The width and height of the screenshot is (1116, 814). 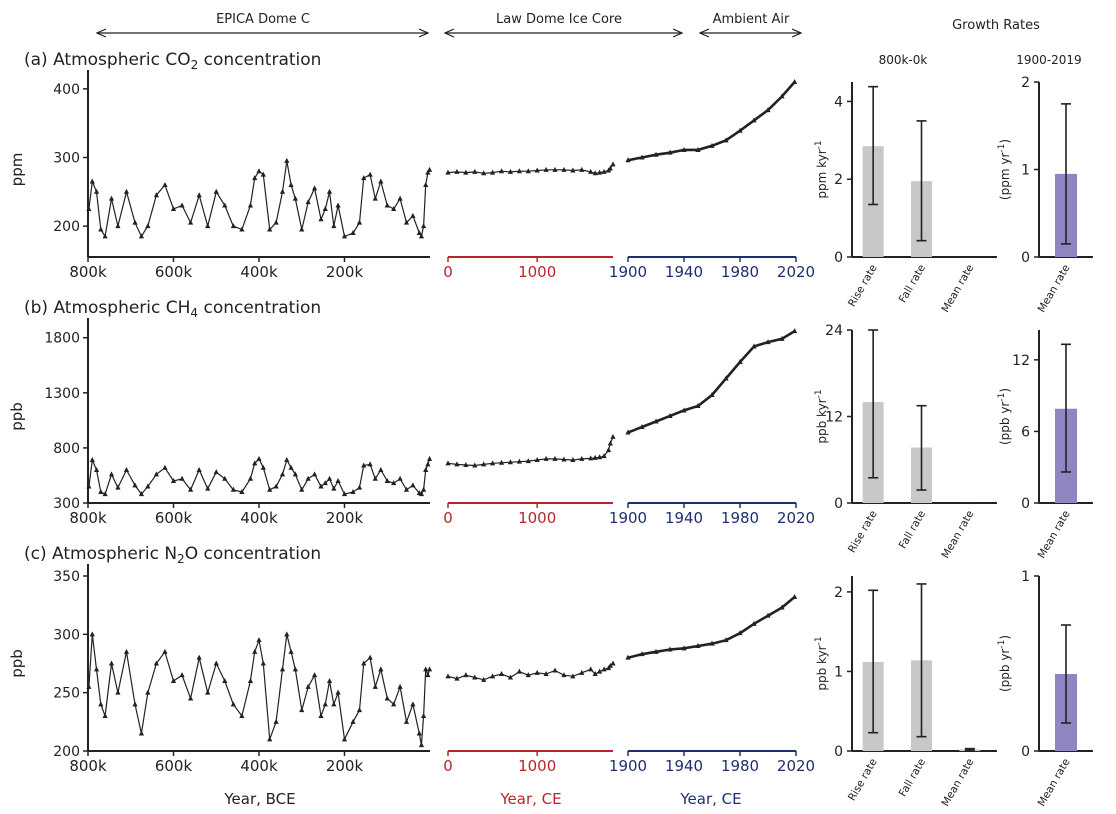 What do you see at coordinates (838, 593) in the screenshot?
I see `rates-800k-y-tick-label: 2` at bounding box center [838, 593].